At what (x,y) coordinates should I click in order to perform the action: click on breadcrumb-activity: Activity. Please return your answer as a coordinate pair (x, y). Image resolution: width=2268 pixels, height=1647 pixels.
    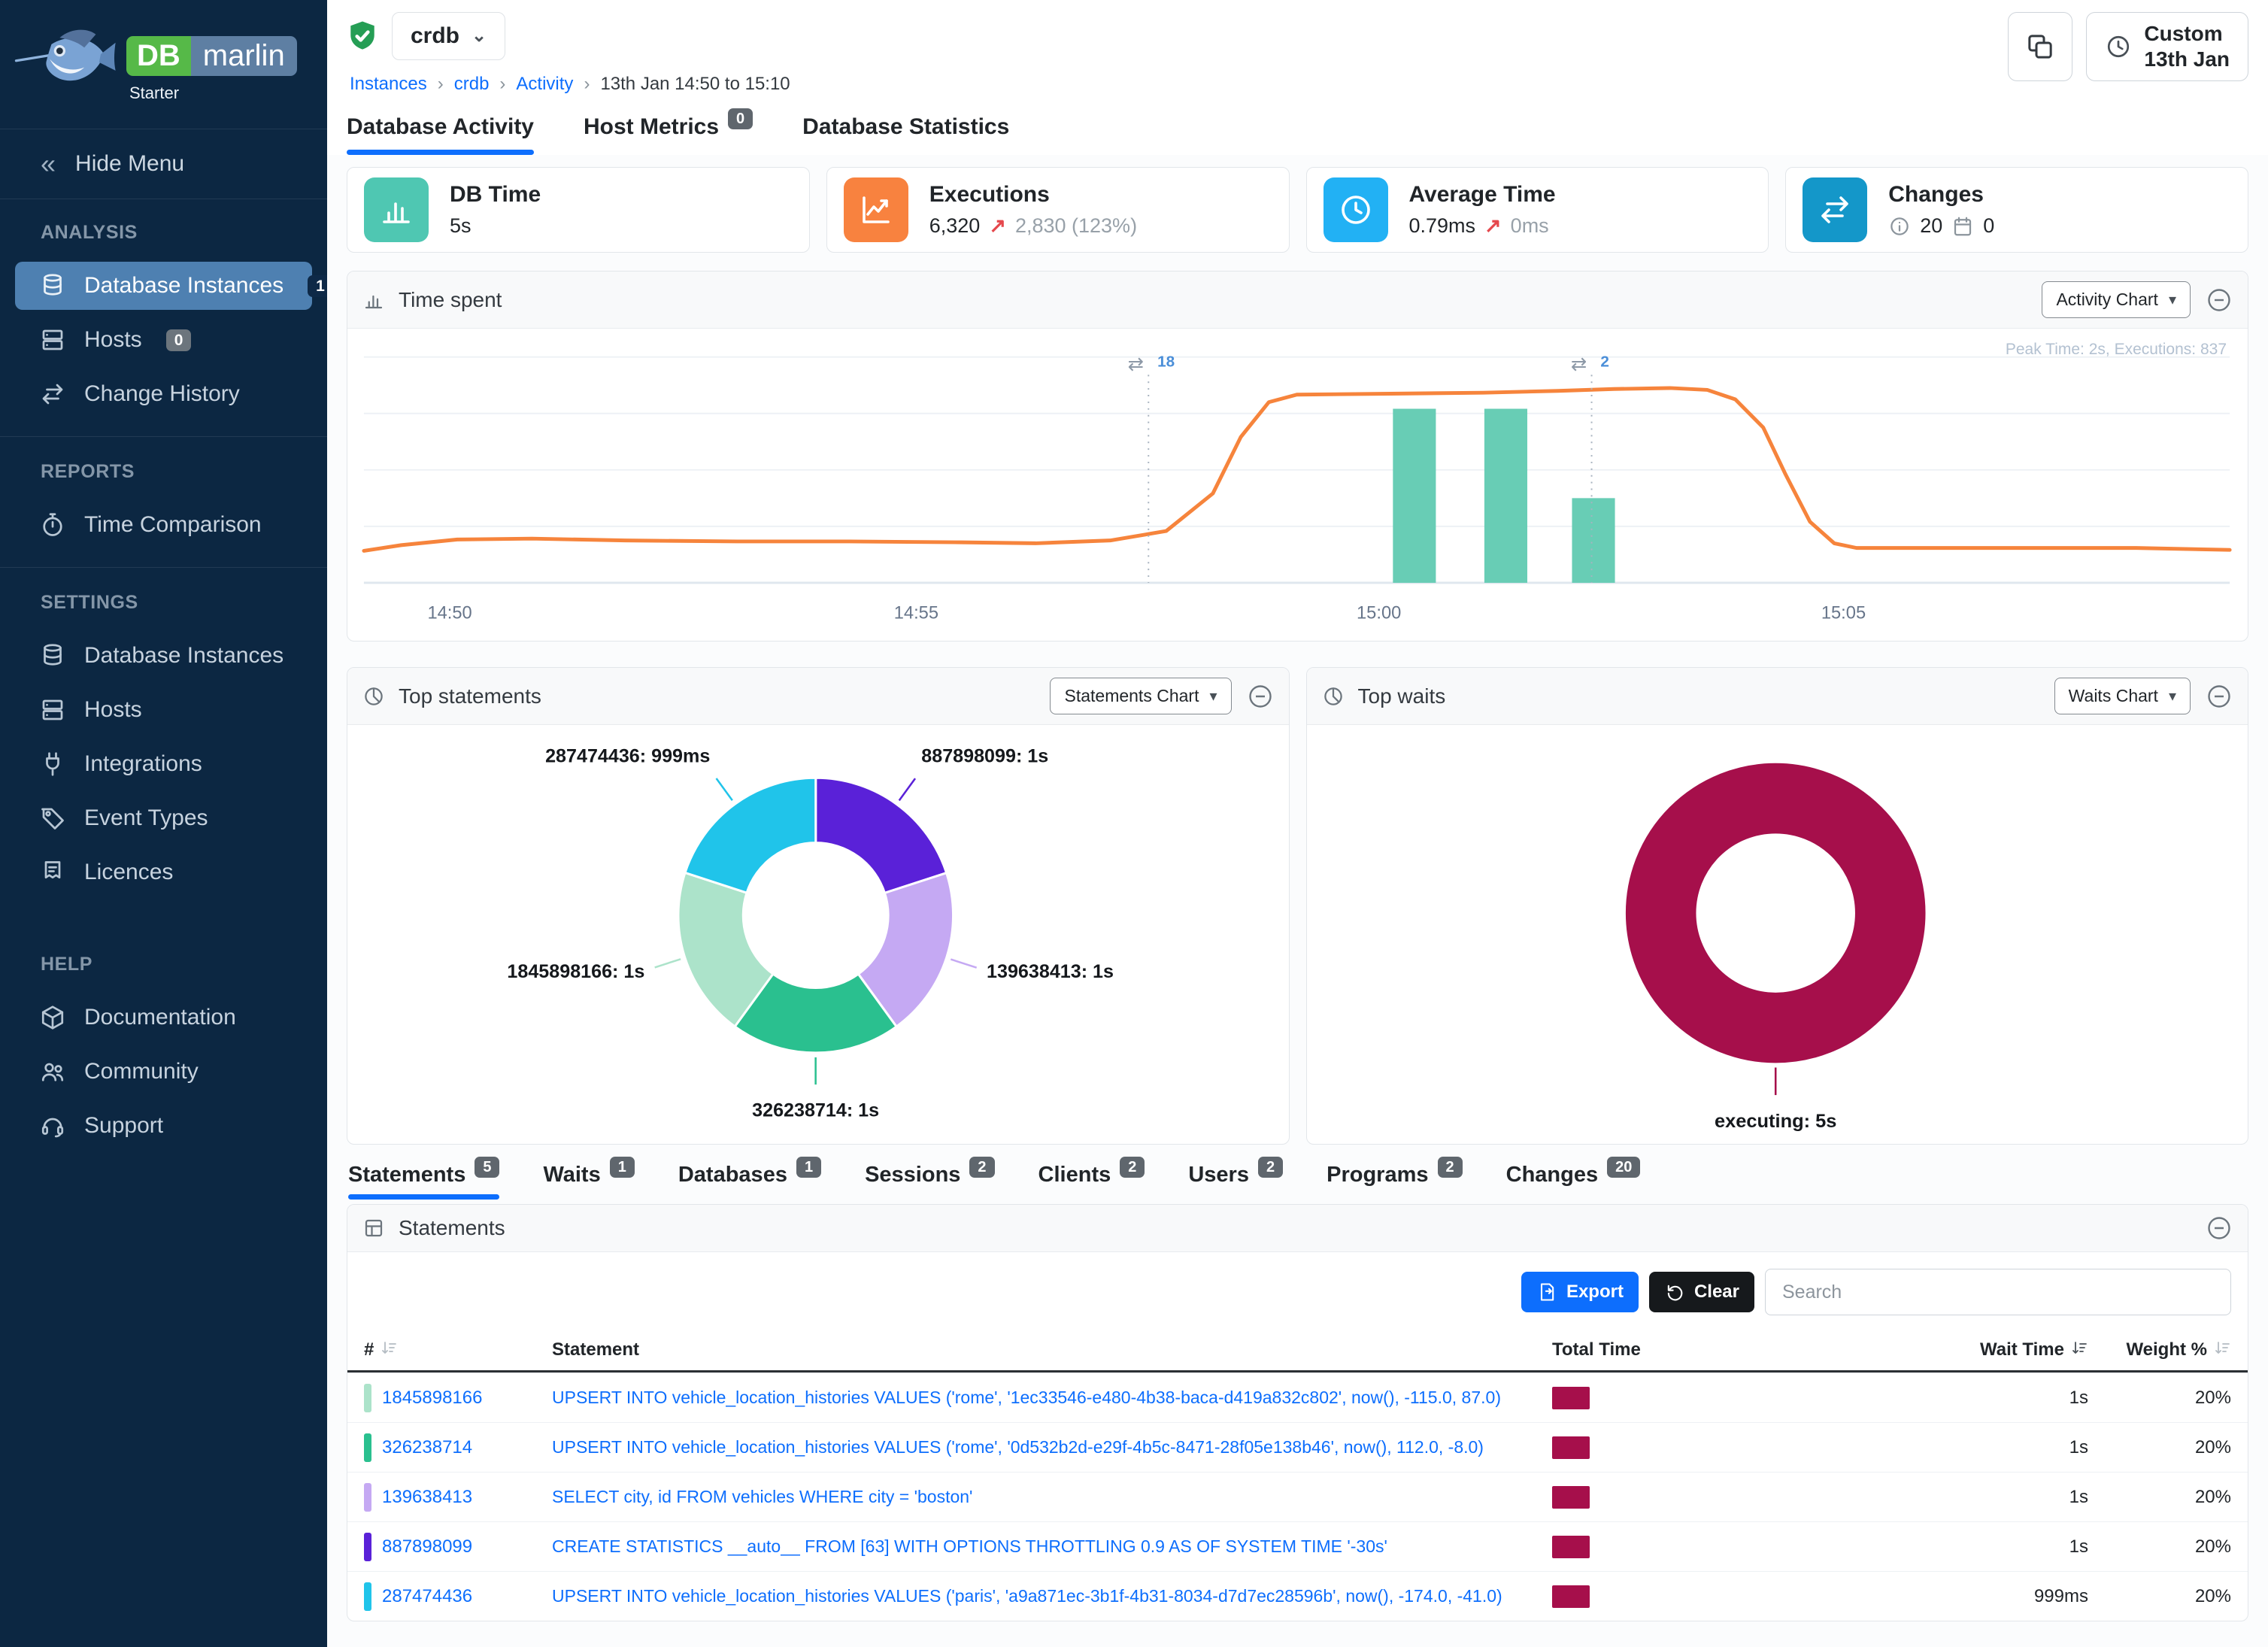
    Looking at the image, I should click on (545, 84).